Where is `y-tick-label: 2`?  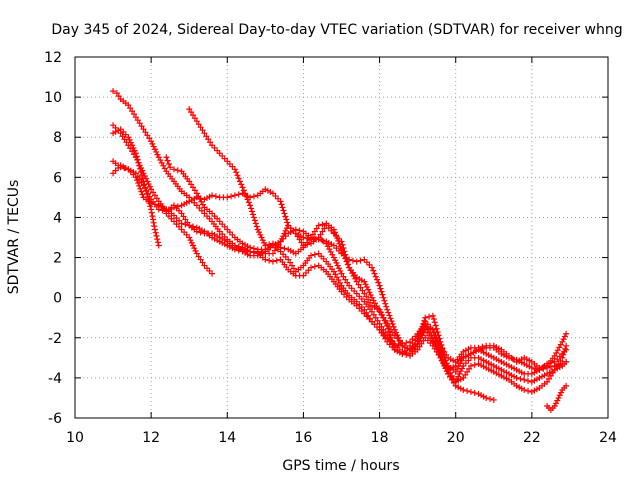 y-tick-label: 2 is located at coordinates (57, 259).